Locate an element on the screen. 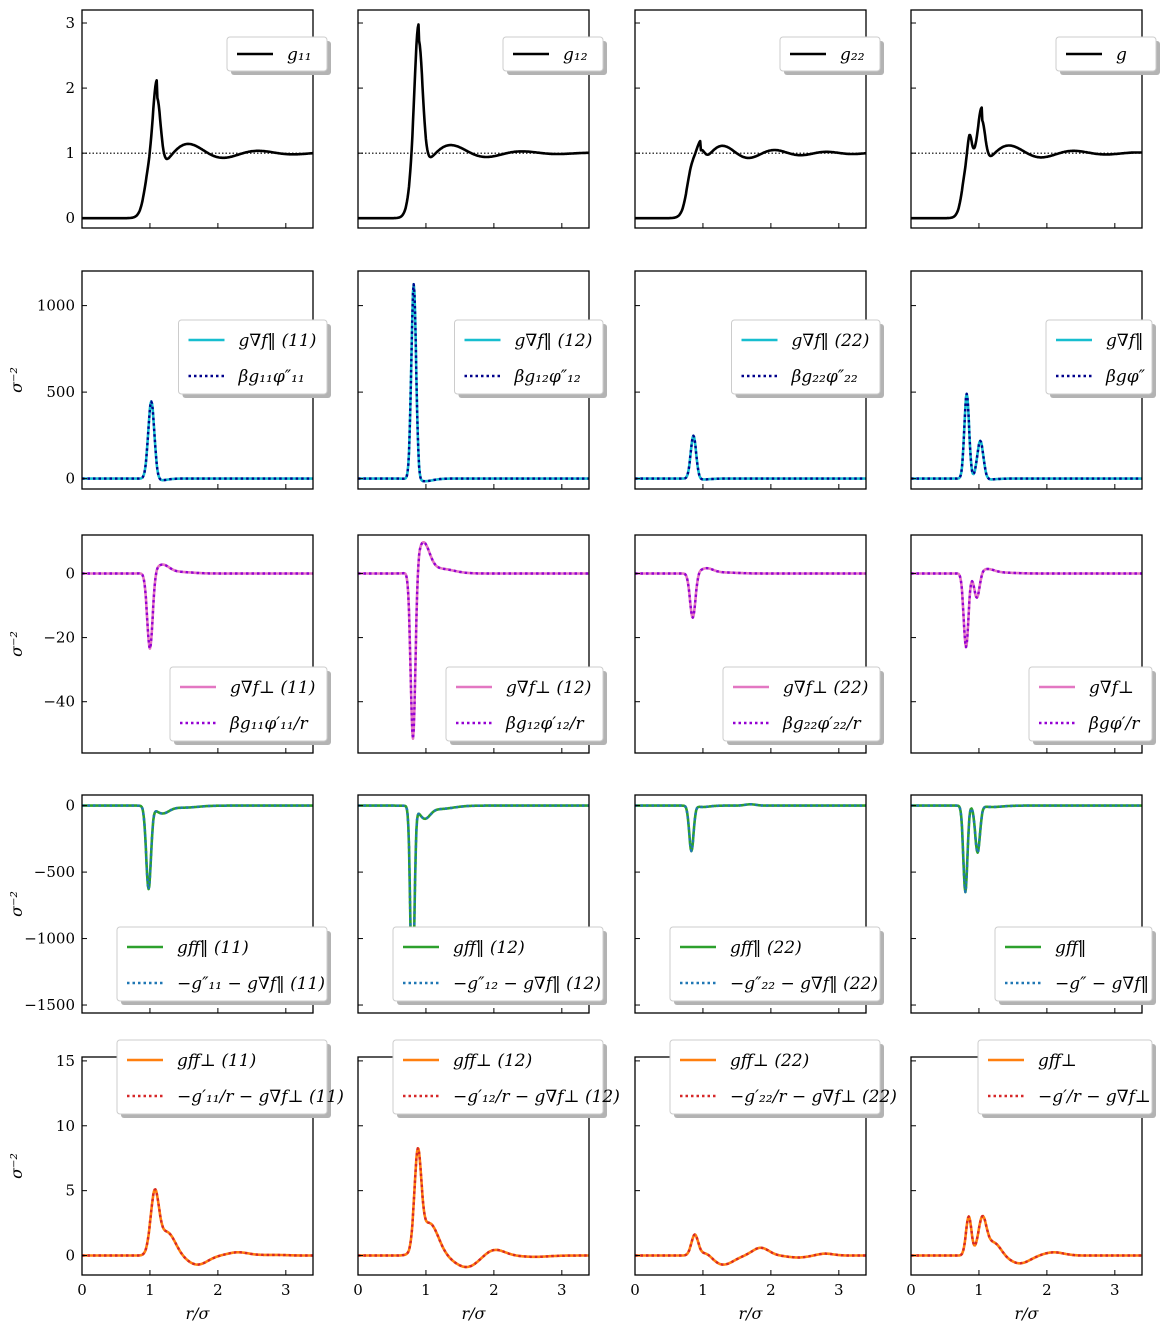 The height and width of the screenshot is (1327, 1163). legend-label: gff⊥ (22) is located at coordinates (769, 1061).